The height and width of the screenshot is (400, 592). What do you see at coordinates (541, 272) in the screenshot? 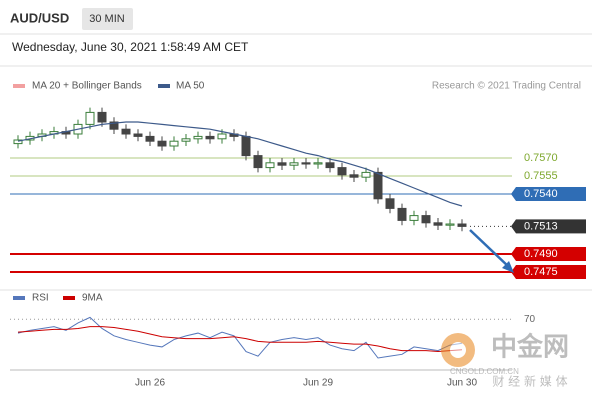
I see `level-label: 0.7475` at bounding box center [541, 272].